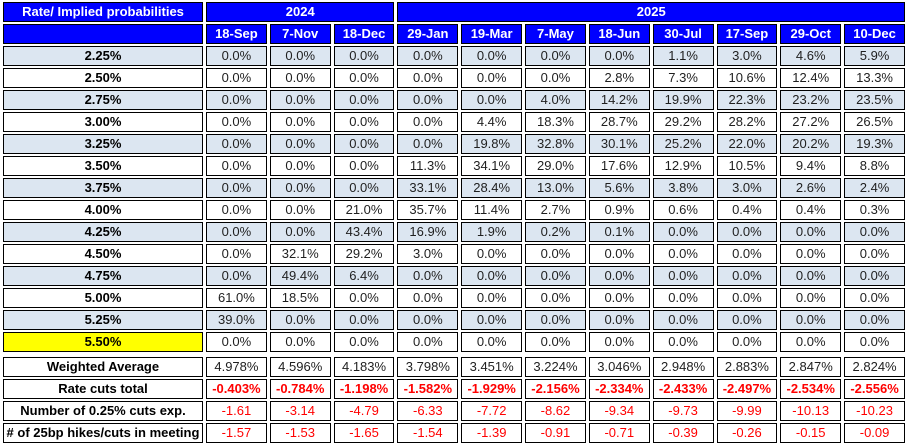 The height and width of the screenshot is (445, 908). What do you see at coordinates (874, 34) in the screenshot?
I see `column-header-10-Dec: 10-Dec` at bounding box center [874, 34].